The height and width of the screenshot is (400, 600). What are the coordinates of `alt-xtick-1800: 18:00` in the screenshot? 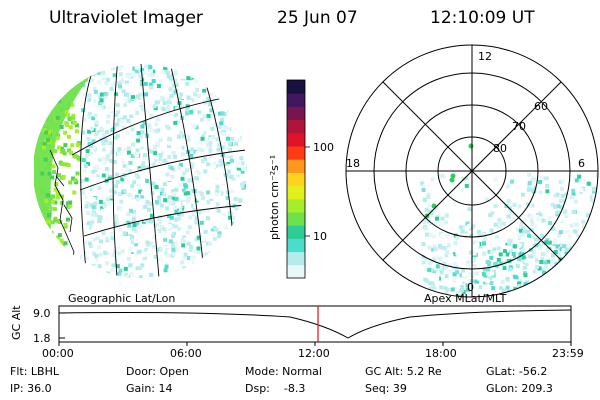 It's located at (441, 353).